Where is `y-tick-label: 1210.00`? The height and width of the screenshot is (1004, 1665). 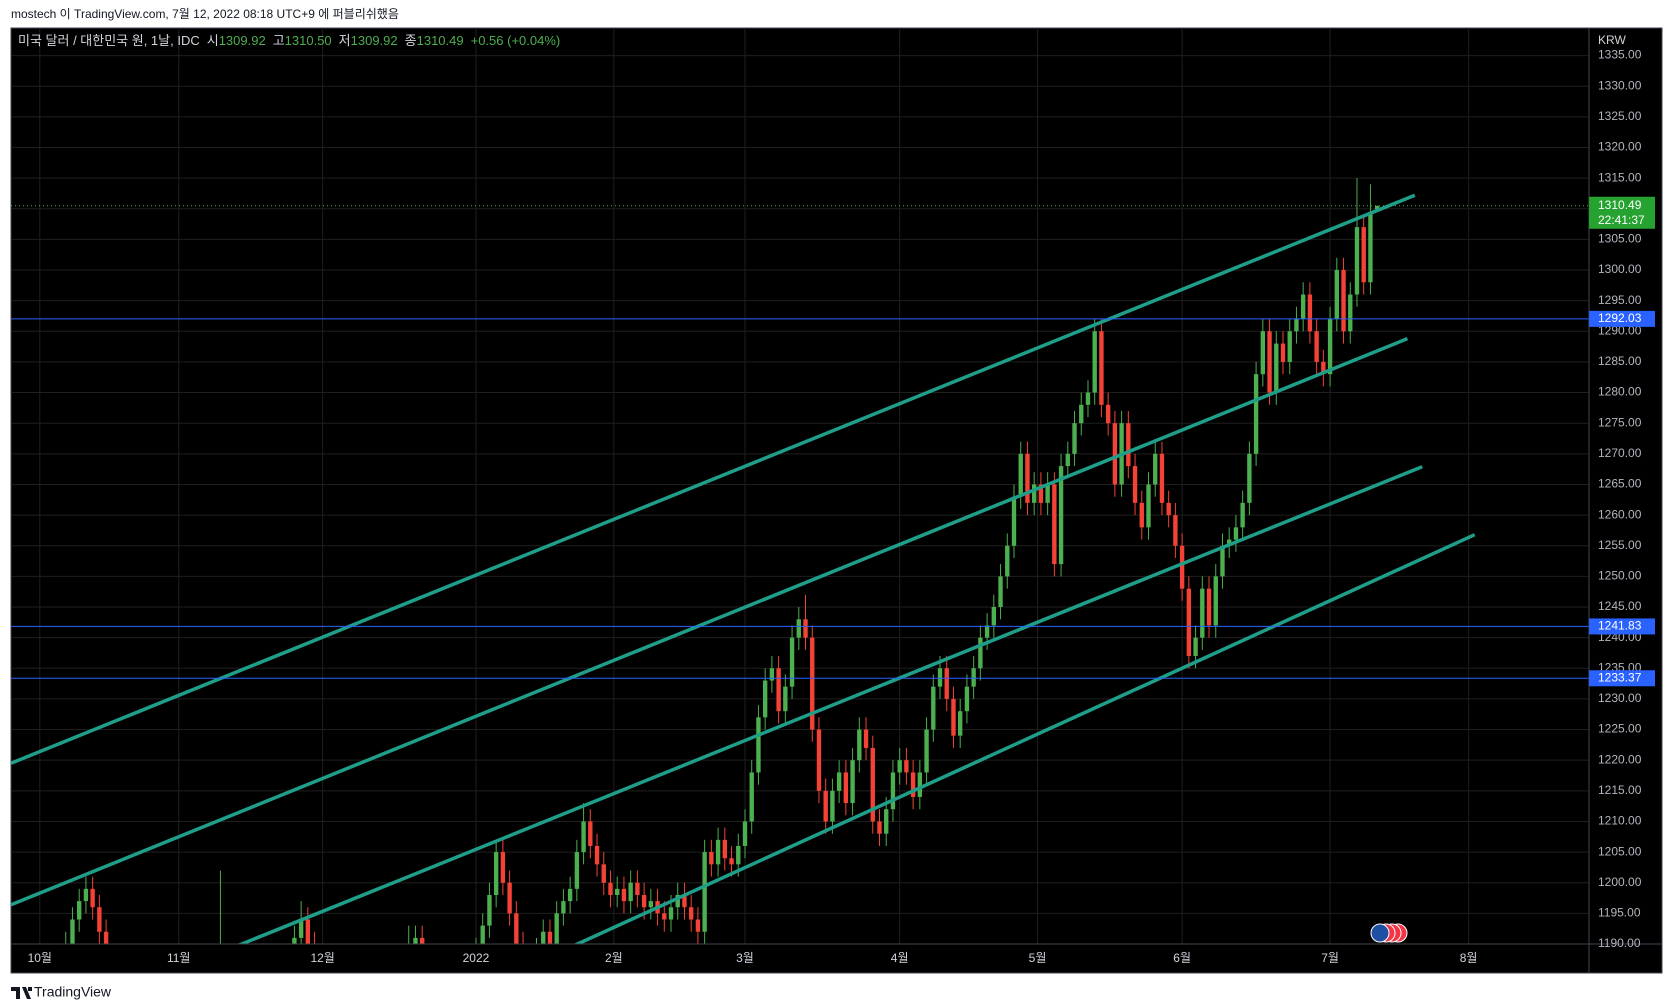
y-tick-label: 1210.00 is located at coordinates (1620, 821).